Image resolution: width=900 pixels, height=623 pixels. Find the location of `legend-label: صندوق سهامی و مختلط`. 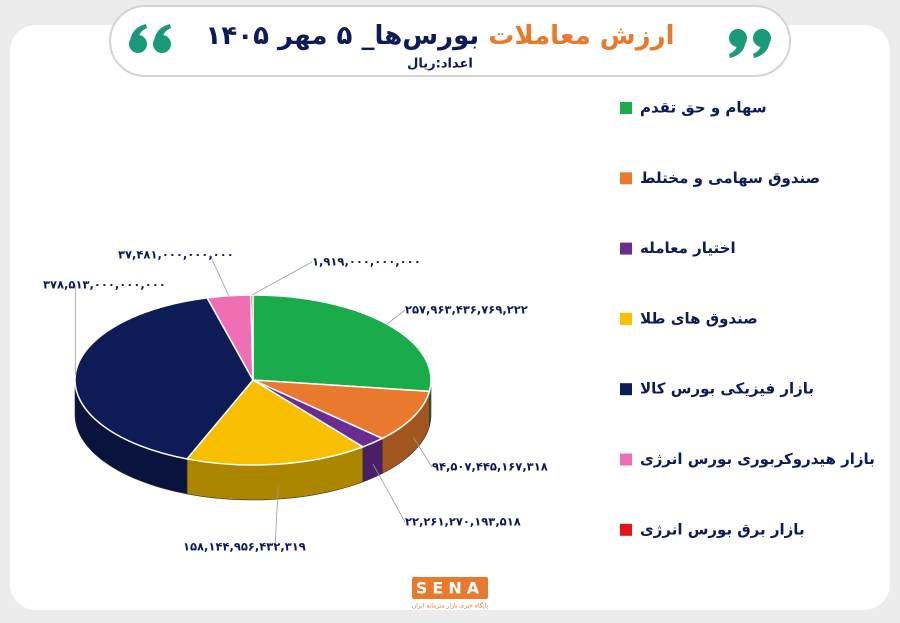

legend-label: صندوق سهامی و مختلط is located at coordinates (730, 178).